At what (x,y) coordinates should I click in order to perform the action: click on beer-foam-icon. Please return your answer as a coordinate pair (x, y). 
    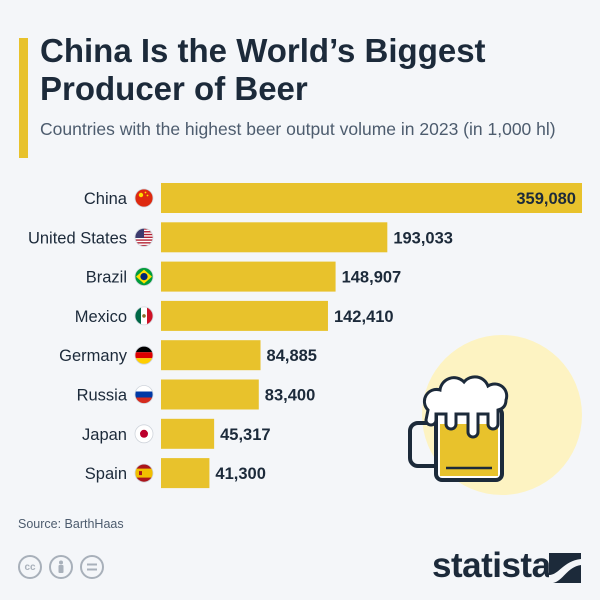
    Looking at the image, I should click on (465, 407).